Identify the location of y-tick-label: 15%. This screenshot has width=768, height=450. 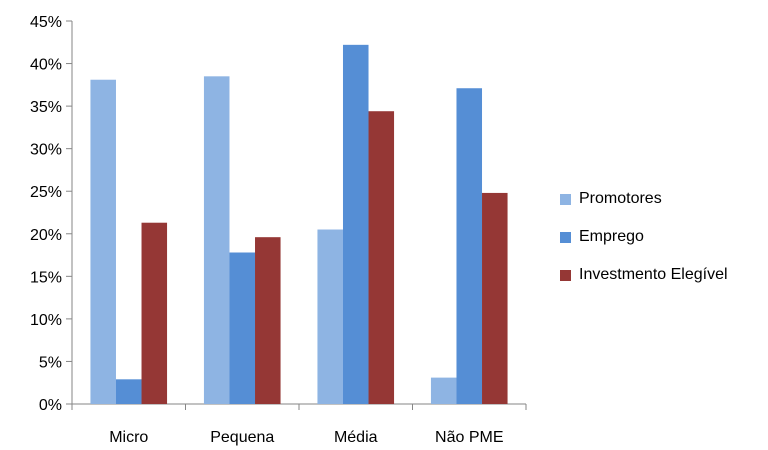
(46, 277).